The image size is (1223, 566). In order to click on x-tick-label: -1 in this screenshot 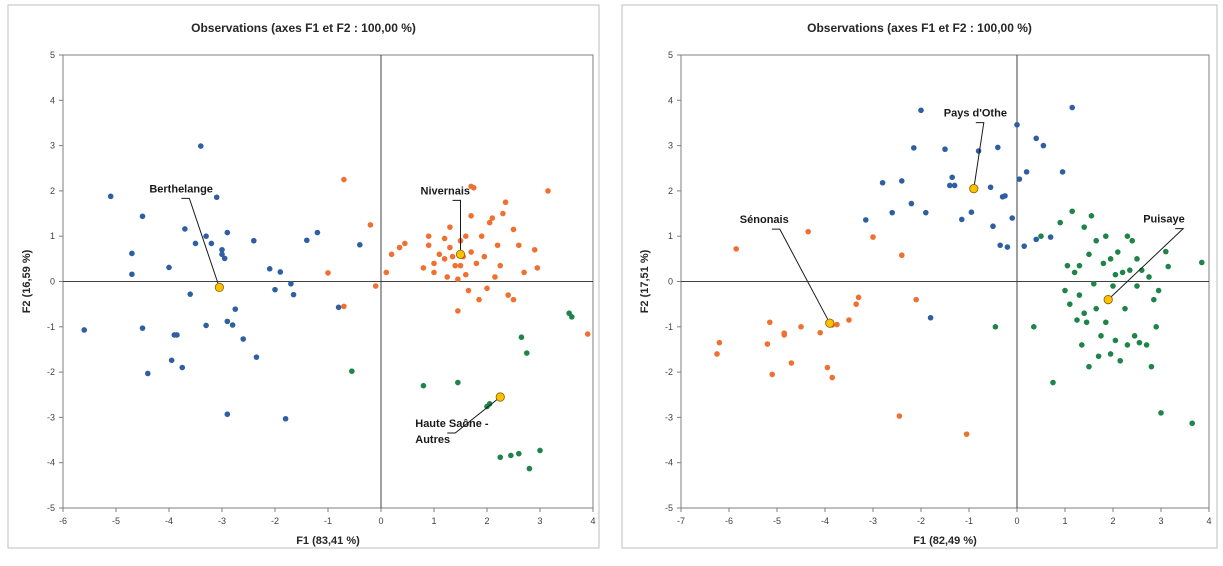, I will do `click(328, 521)`.